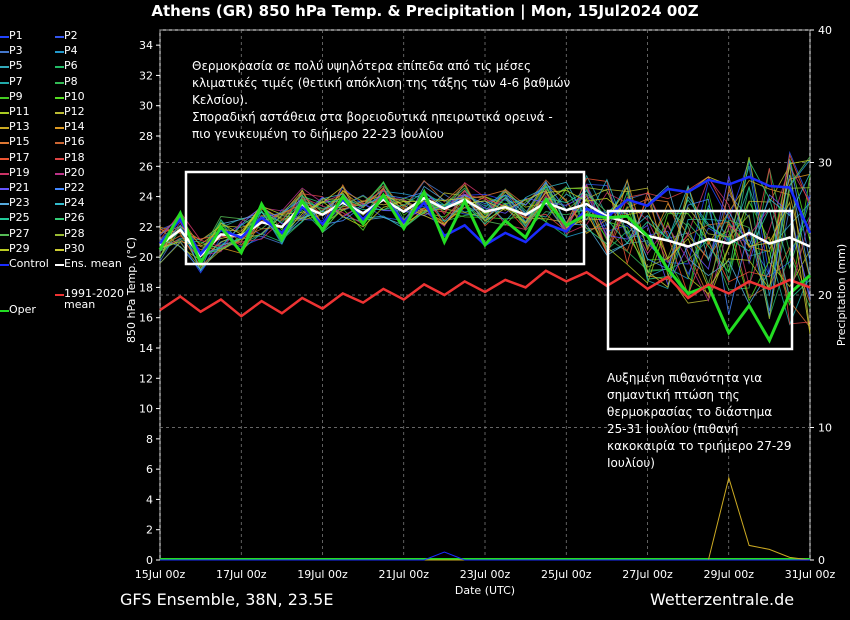 The image size is (850, 620). What do you see at coordinates (810, 574) in the screenshot?
I see `x-tick-label: 31Jul 00z` at bounding box center [810, 574].